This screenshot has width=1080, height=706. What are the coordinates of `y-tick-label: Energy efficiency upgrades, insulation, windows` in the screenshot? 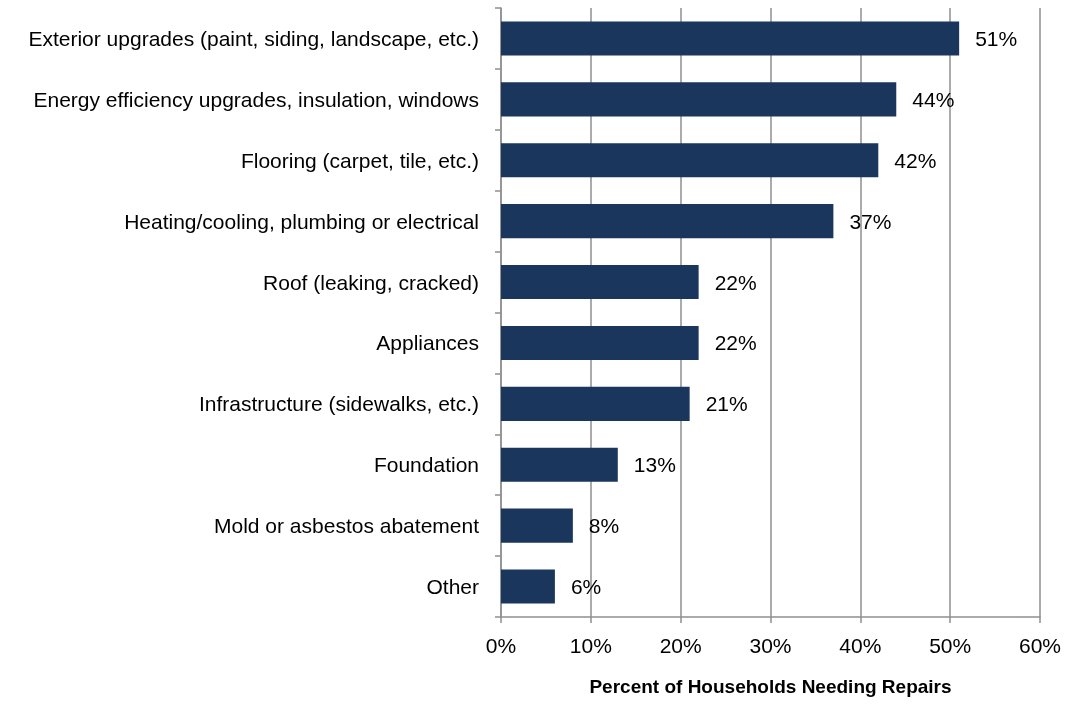 It's located at (256, 99).